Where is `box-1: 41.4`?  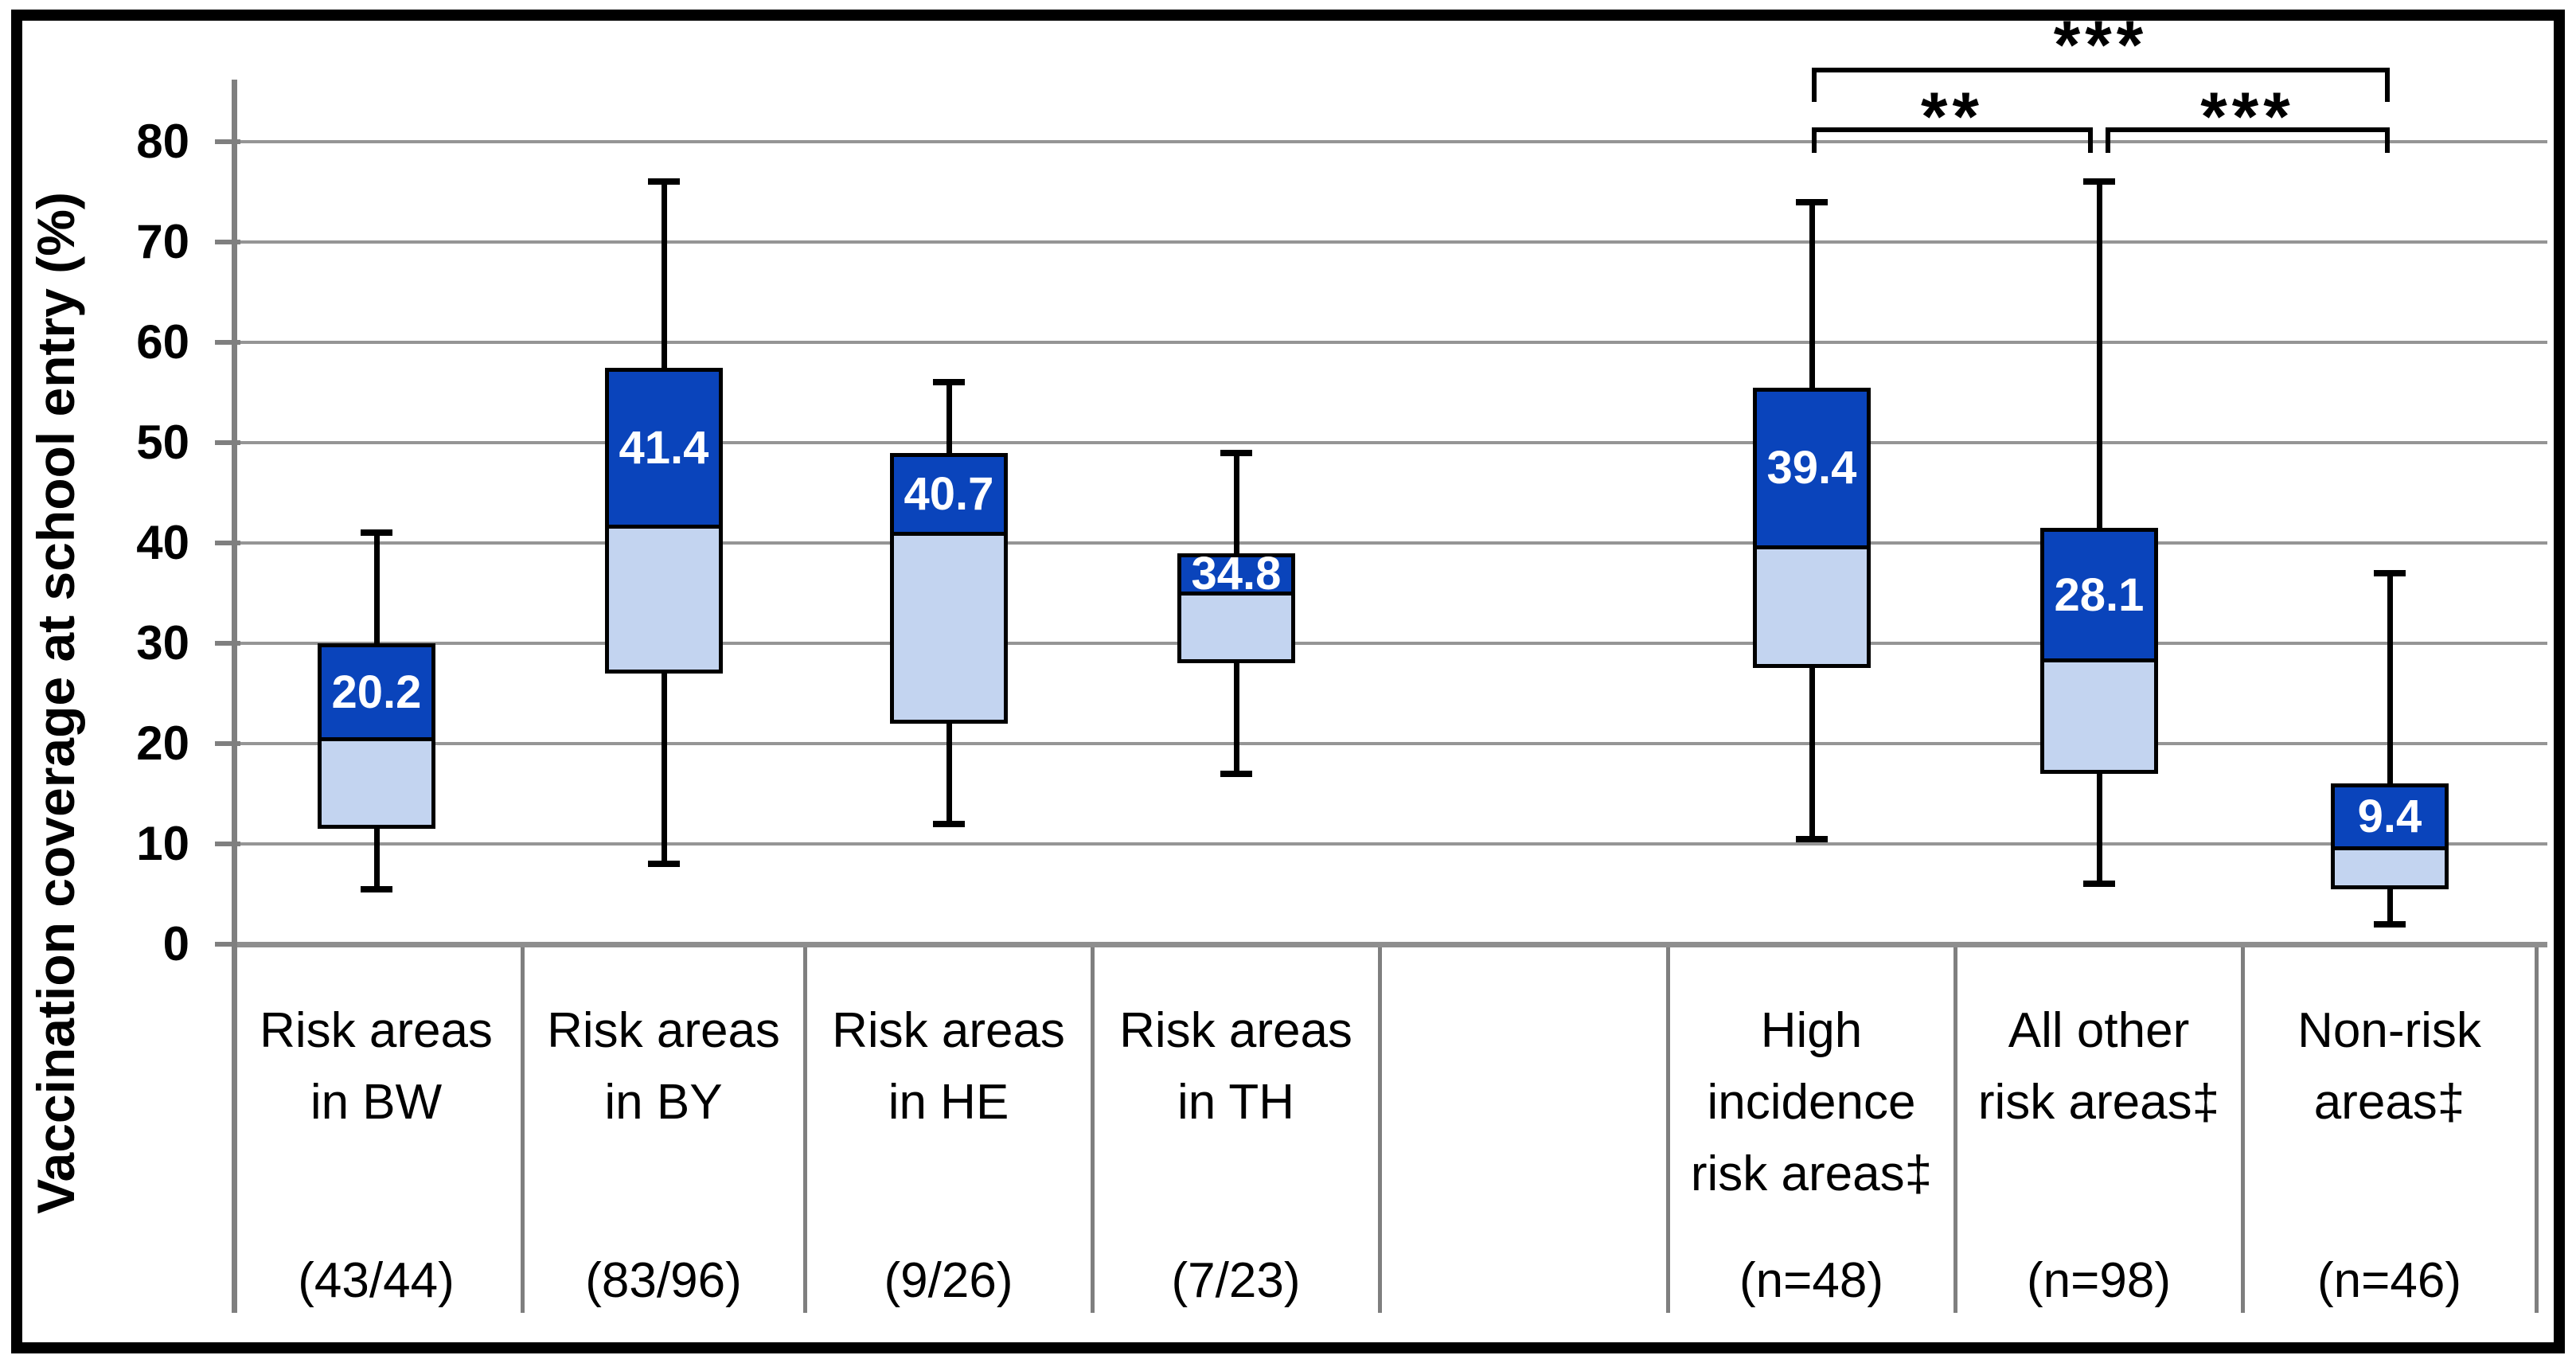 box-1: 41.4 is located at coordinates (664, 521).